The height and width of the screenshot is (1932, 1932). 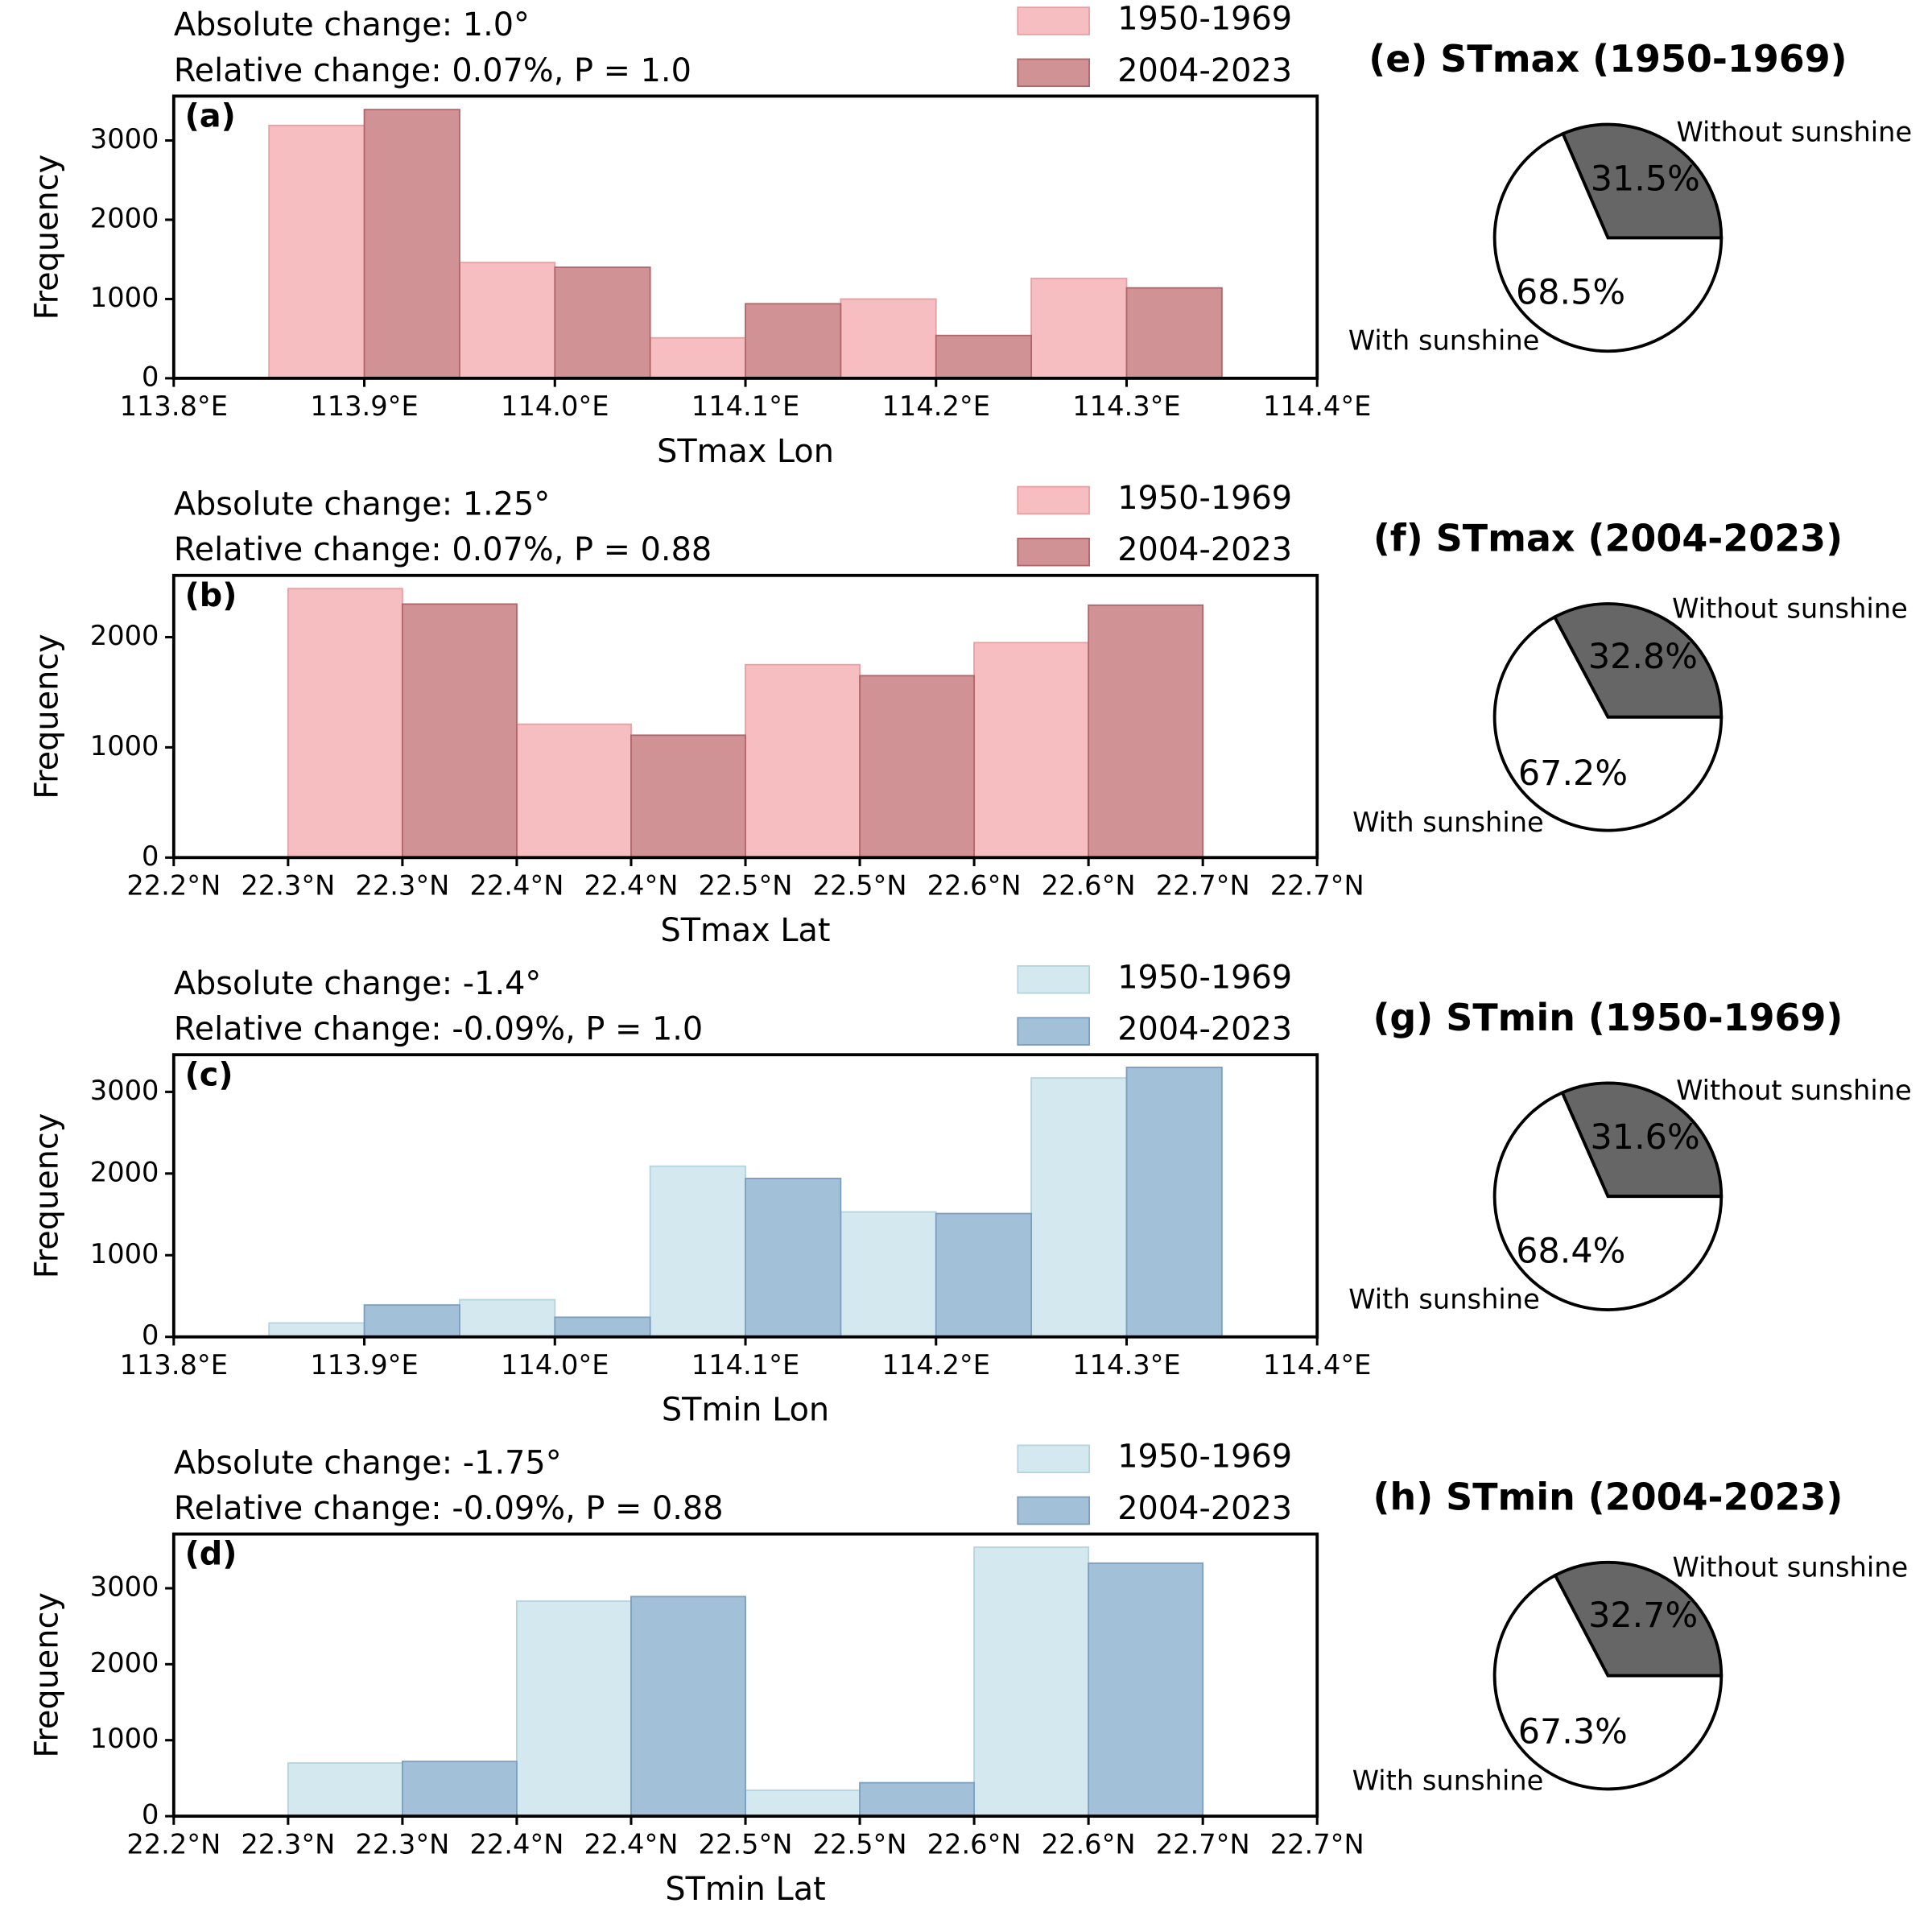 What do you see at coordinates (211, 116) in the screenshot?
I see `panel-label: (a)` at bounding box center [211, 116].